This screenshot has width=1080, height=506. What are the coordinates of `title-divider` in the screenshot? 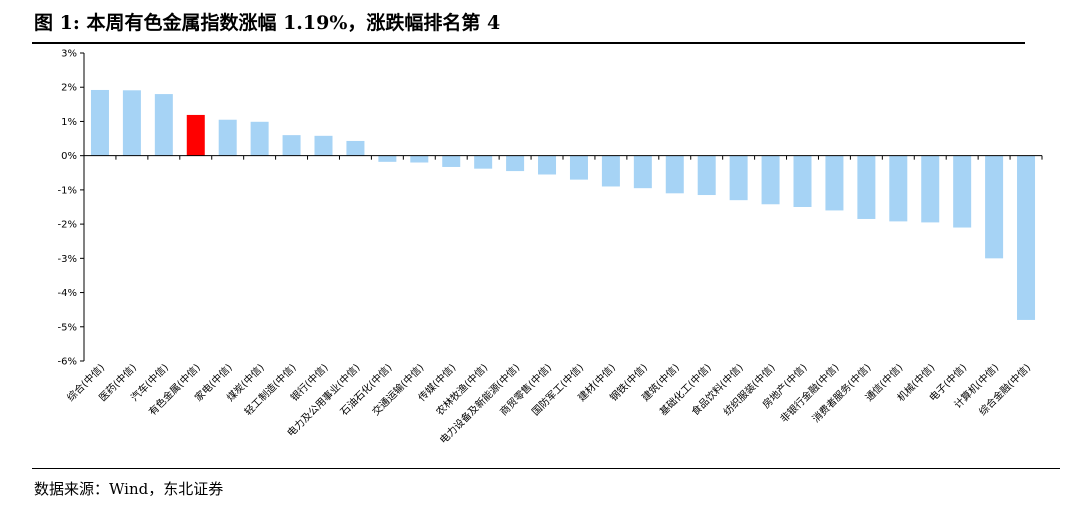 It's located at (528, 43).